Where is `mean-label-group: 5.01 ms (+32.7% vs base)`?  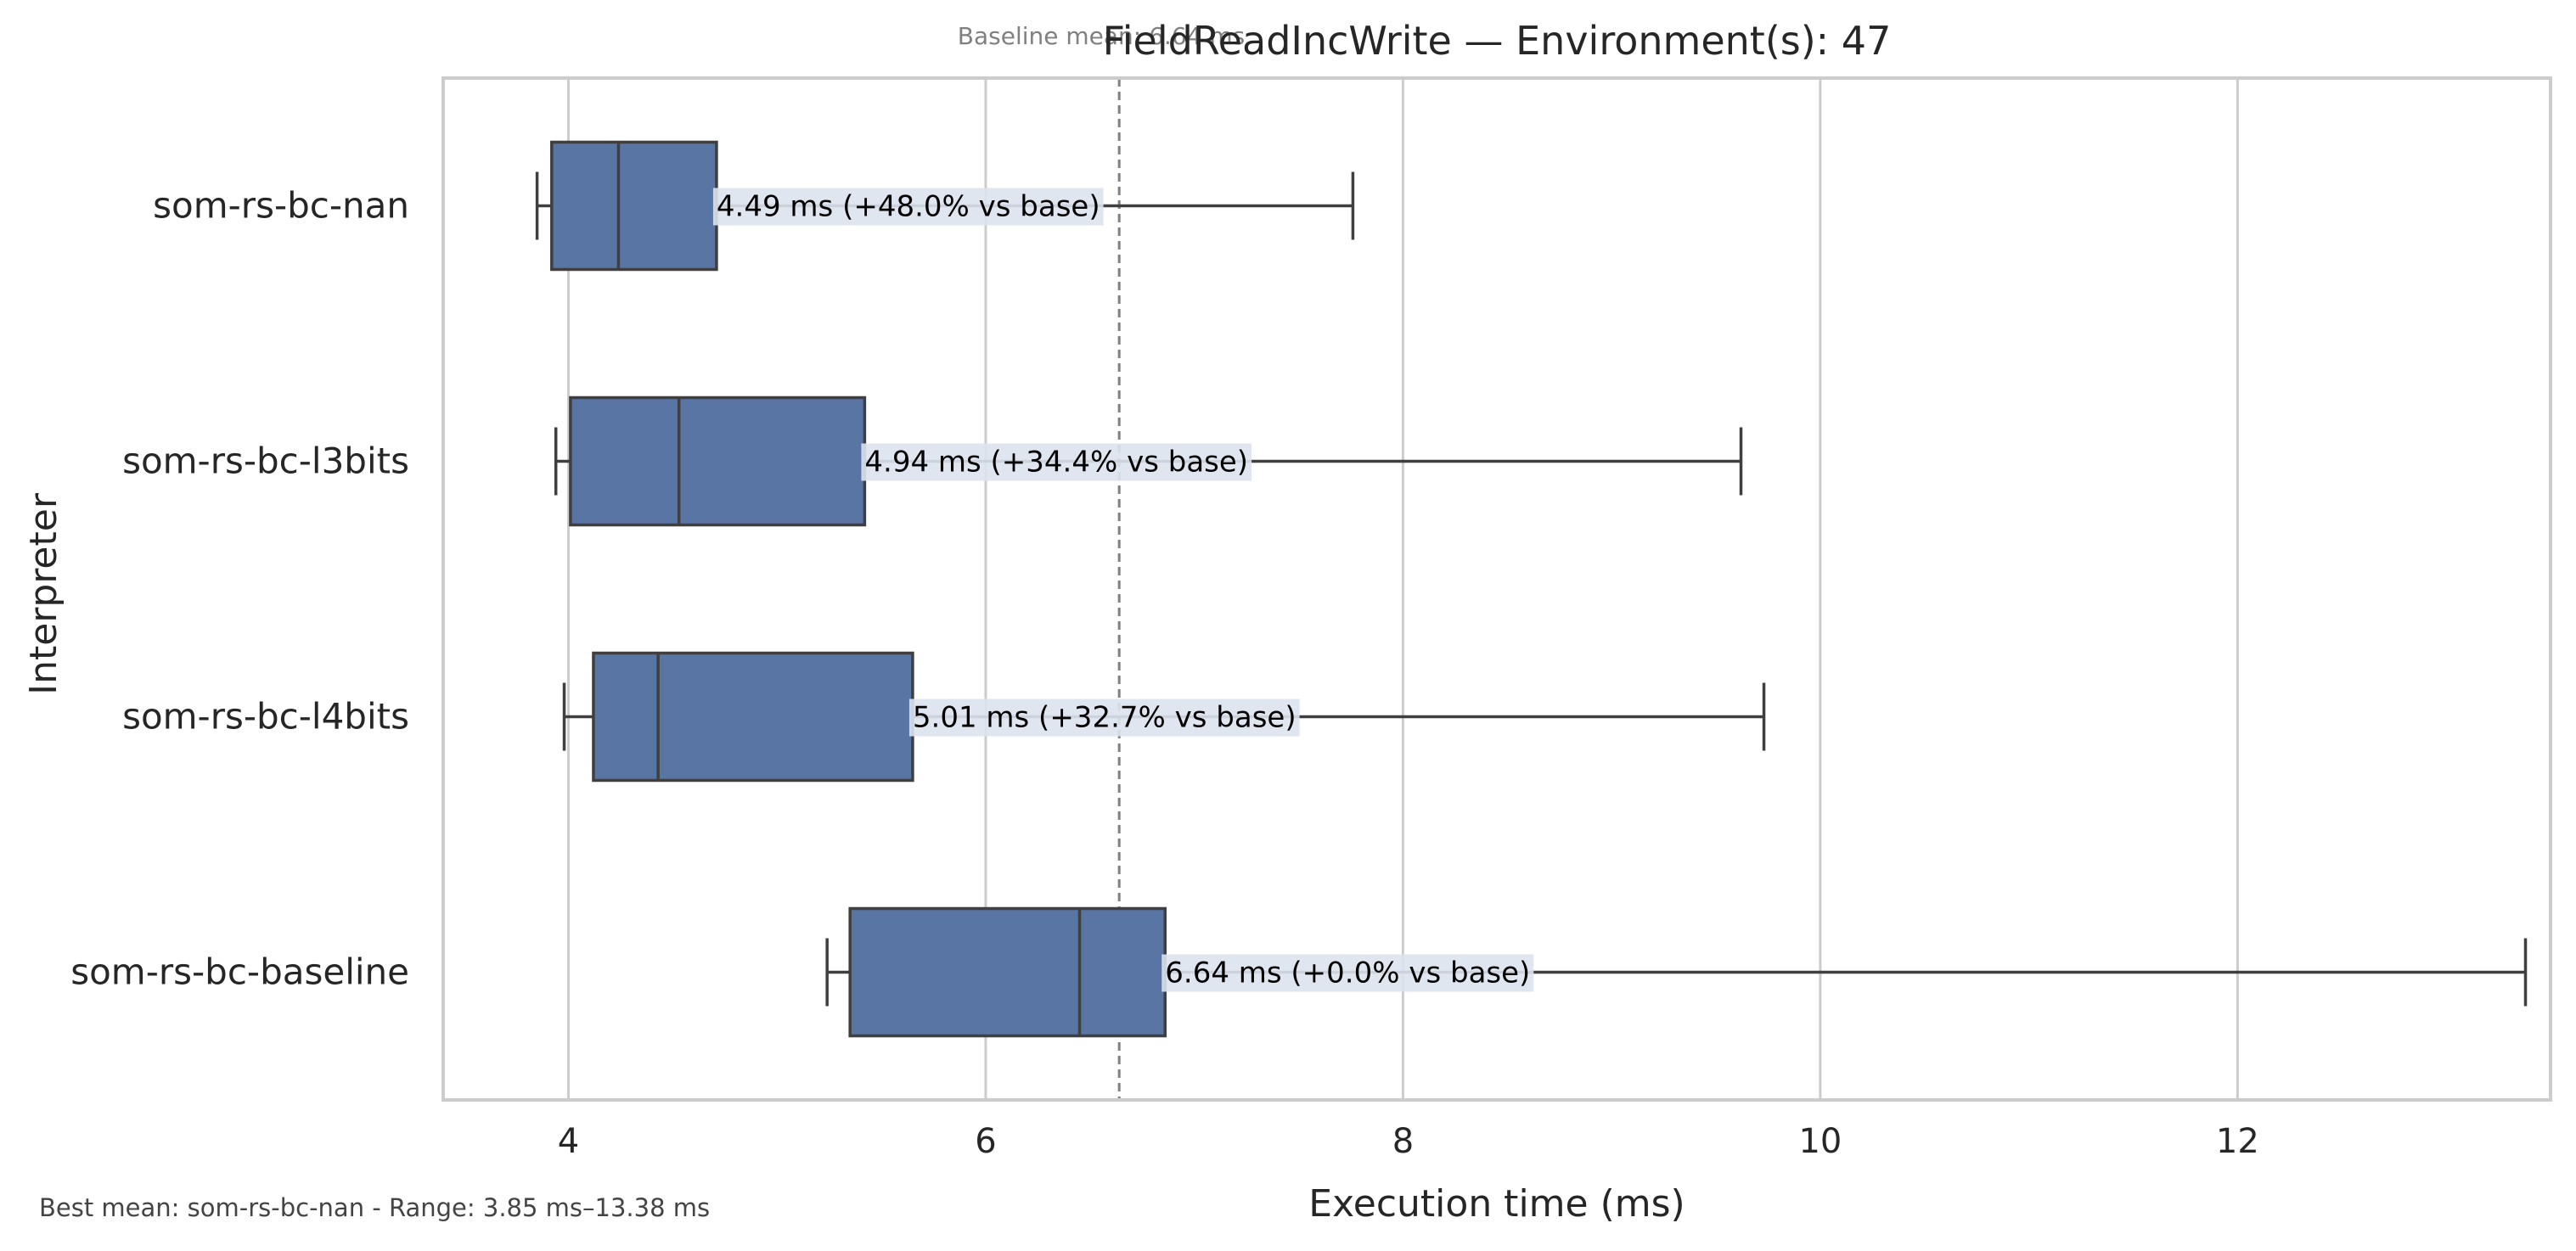 mean-label-group: 5.01 ms (+32.7% vs base) is located at coordinates (1104, 717).